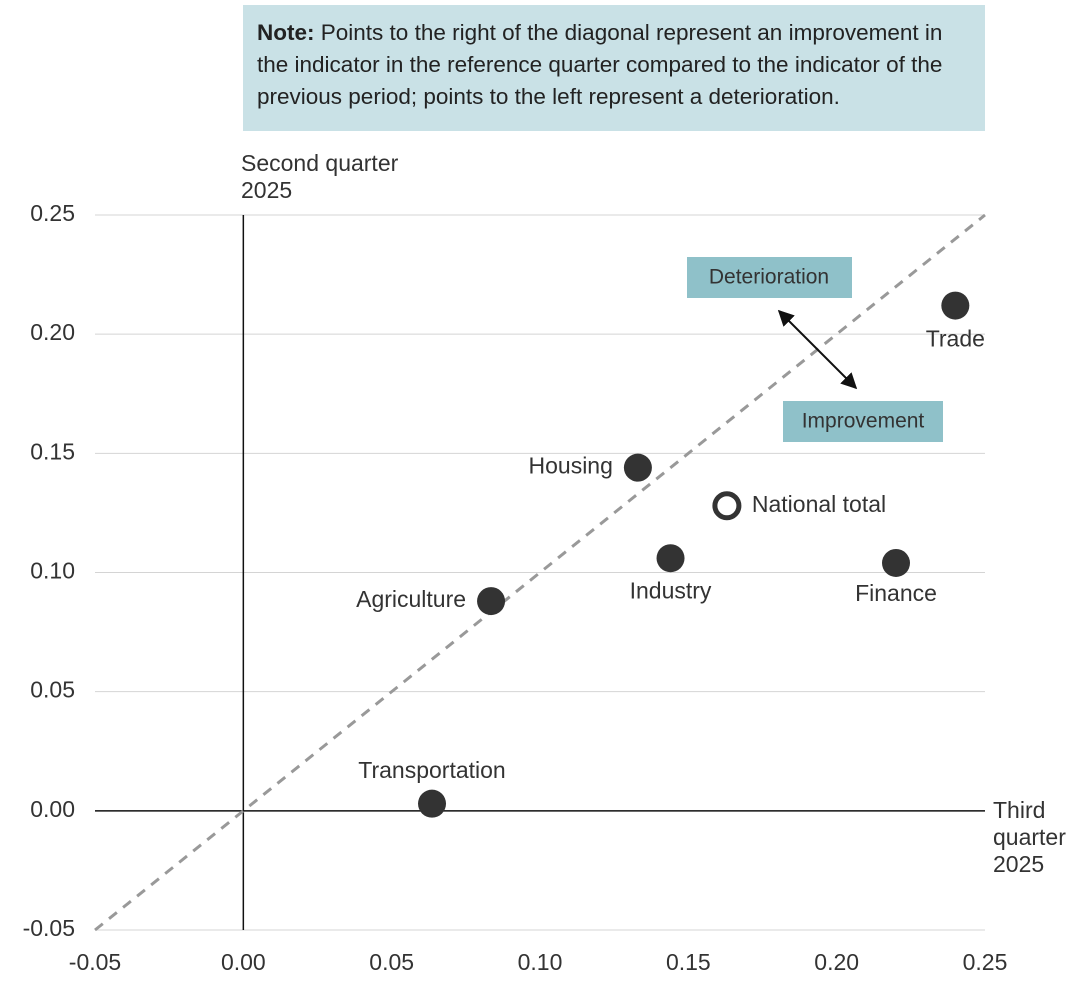 The image size is (1080, 992). I want to click on note-label: Note:, so click(286, 32).